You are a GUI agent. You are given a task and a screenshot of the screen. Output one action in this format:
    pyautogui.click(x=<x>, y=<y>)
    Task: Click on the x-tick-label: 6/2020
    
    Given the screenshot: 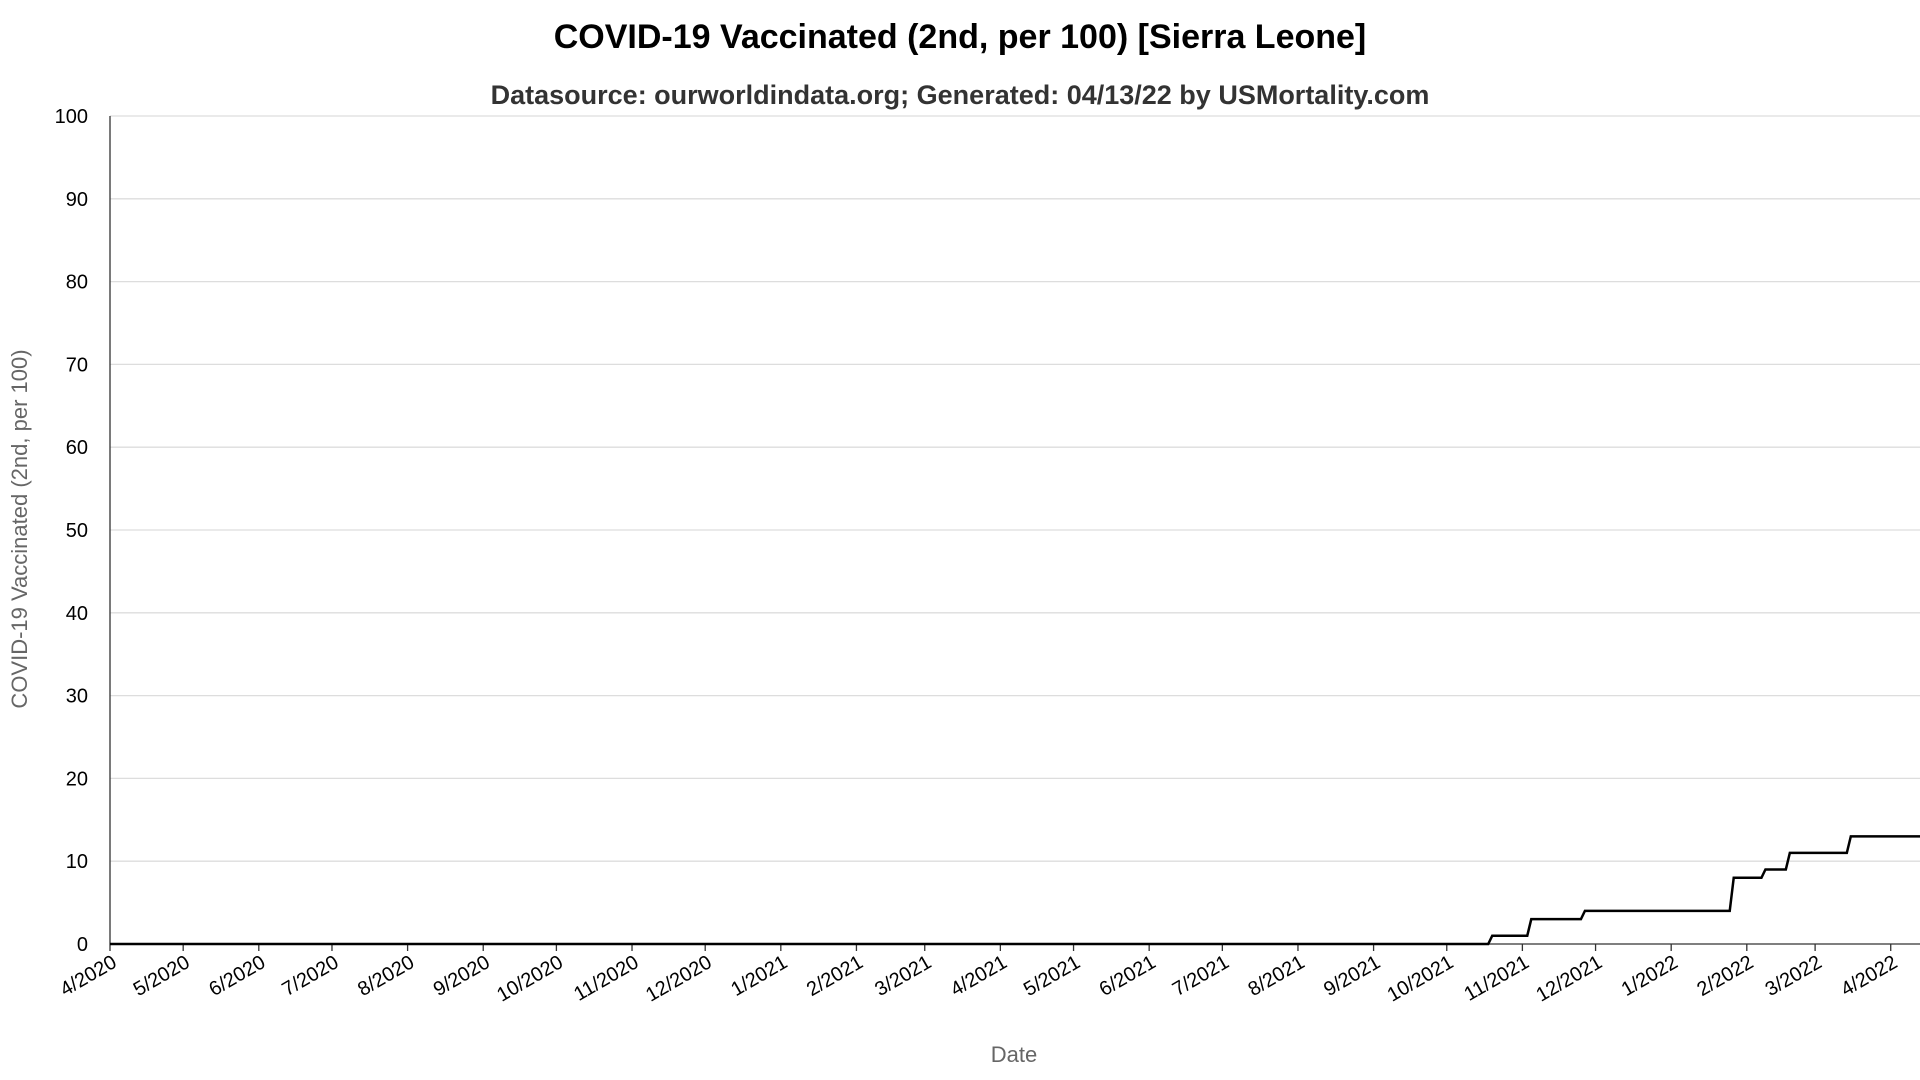 What is the action you would take?
    pyautogui.click(x=237, y=976)
    